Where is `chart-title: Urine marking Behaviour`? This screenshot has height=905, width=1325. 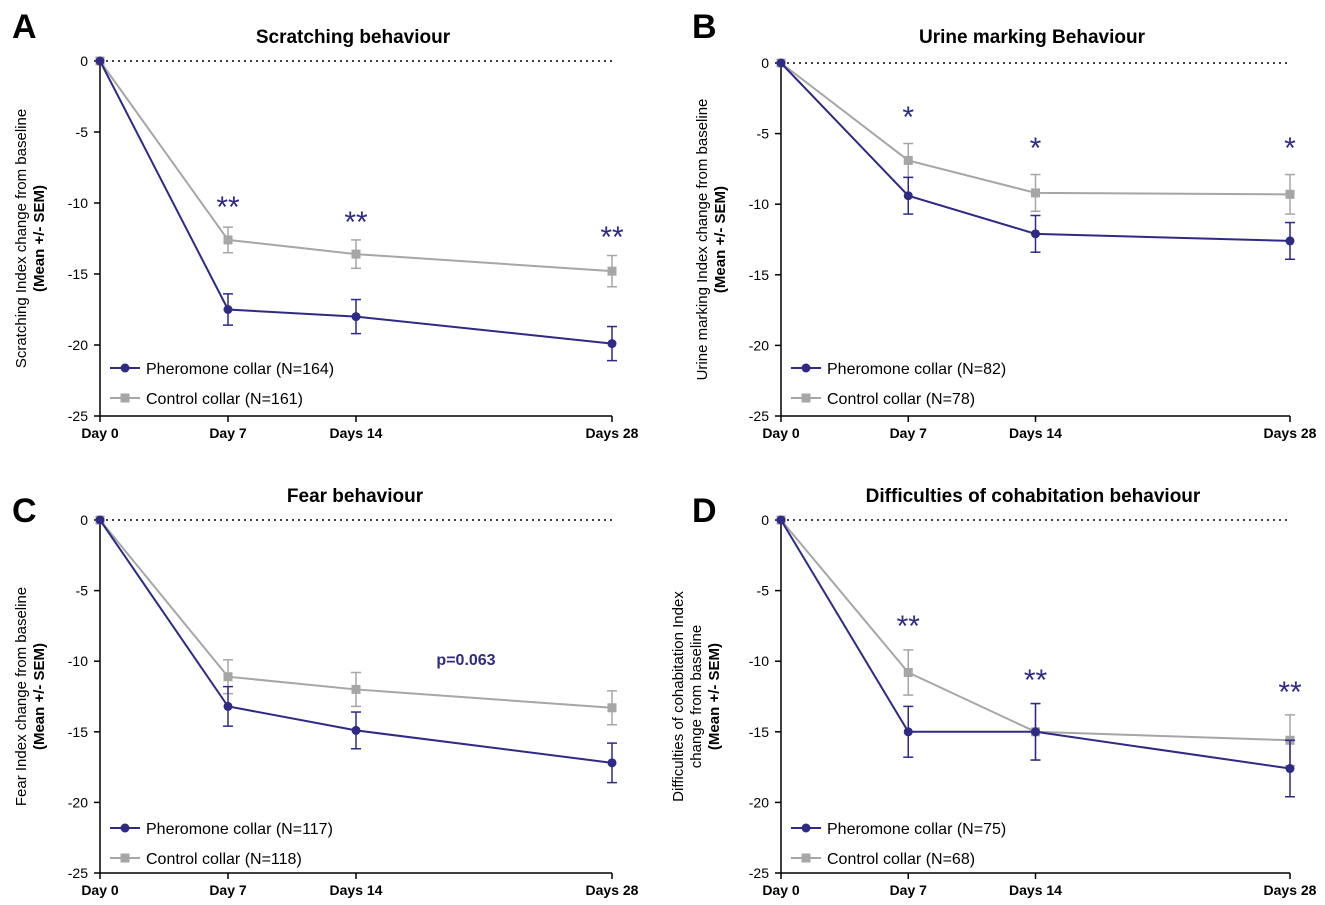 chart-title: Urine marking Behaviour is located at coordinates (1032, 37).